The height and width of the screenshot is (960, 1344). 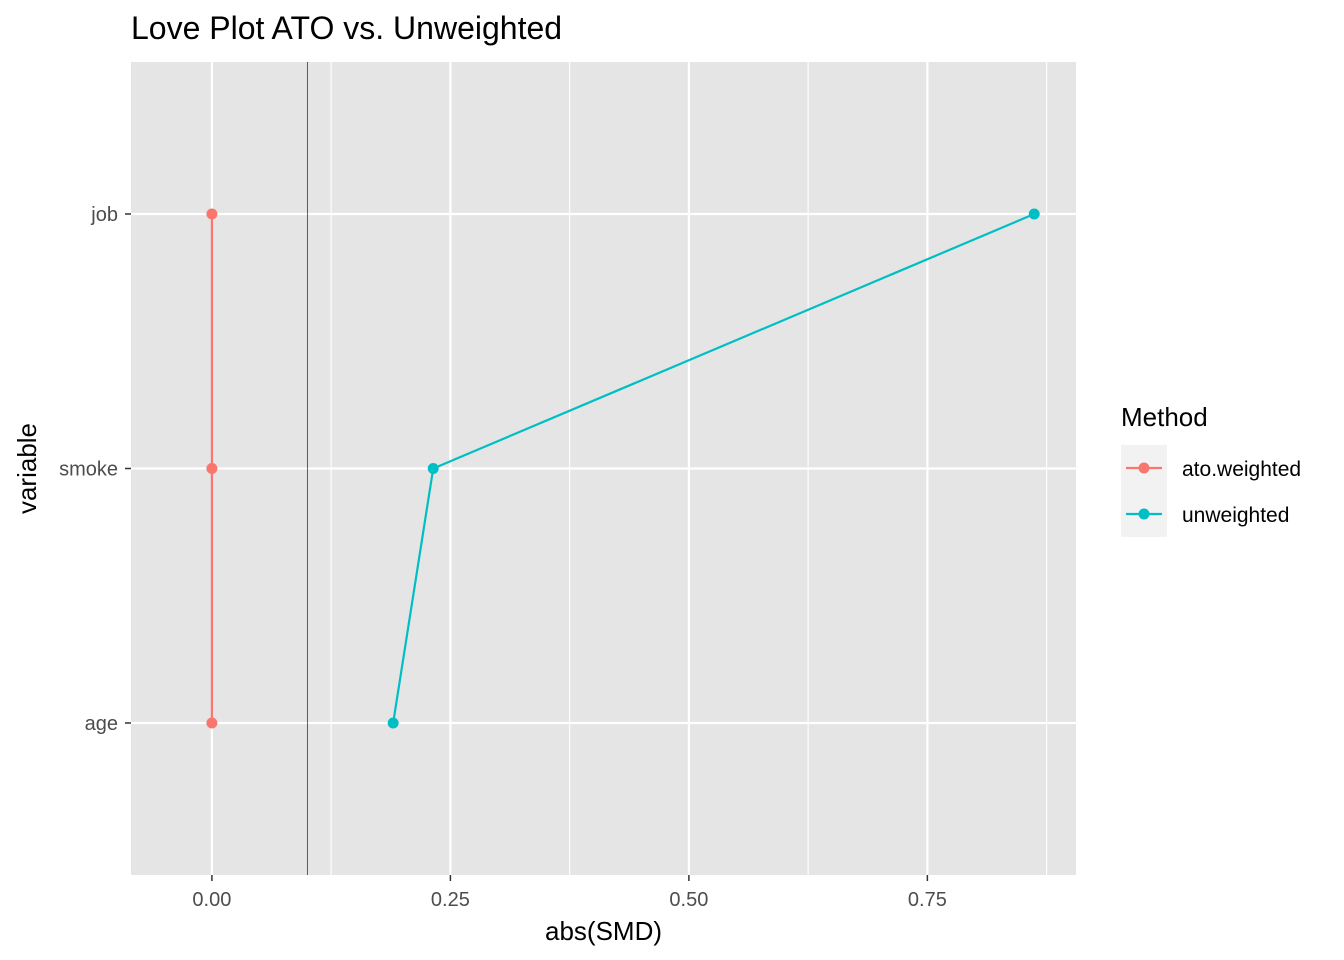 I want to click on data-point-unweighted-age, so click(x=393, y=723).